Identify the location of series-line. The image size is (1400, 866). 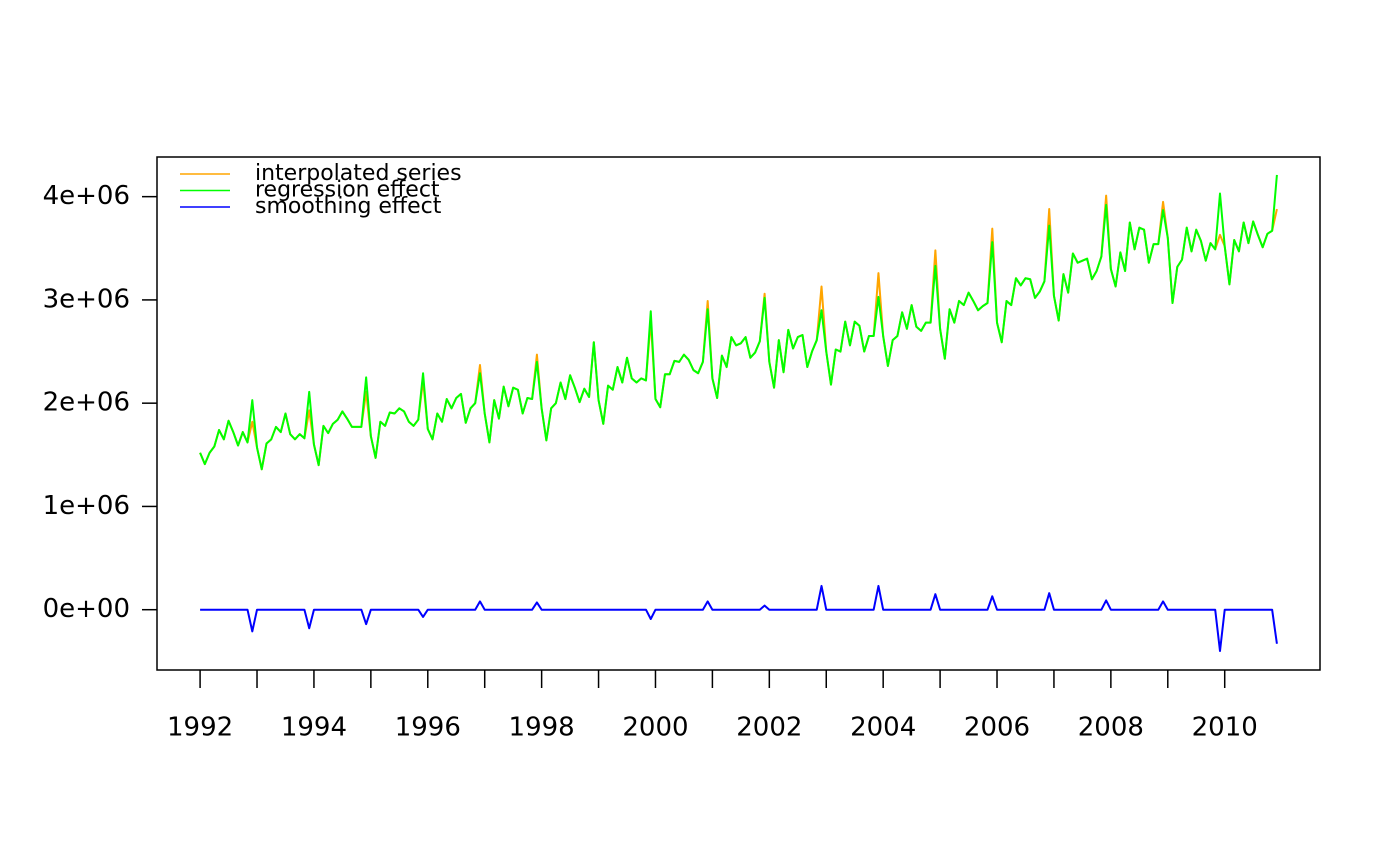
(739, 618).